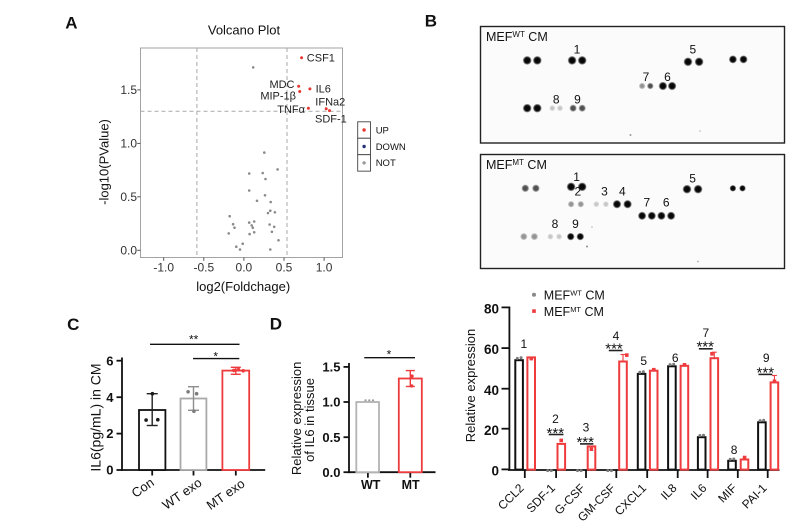 This screenshot has width=812, height=528. I want to click on svg-text: TNFα, so click(291, 110).